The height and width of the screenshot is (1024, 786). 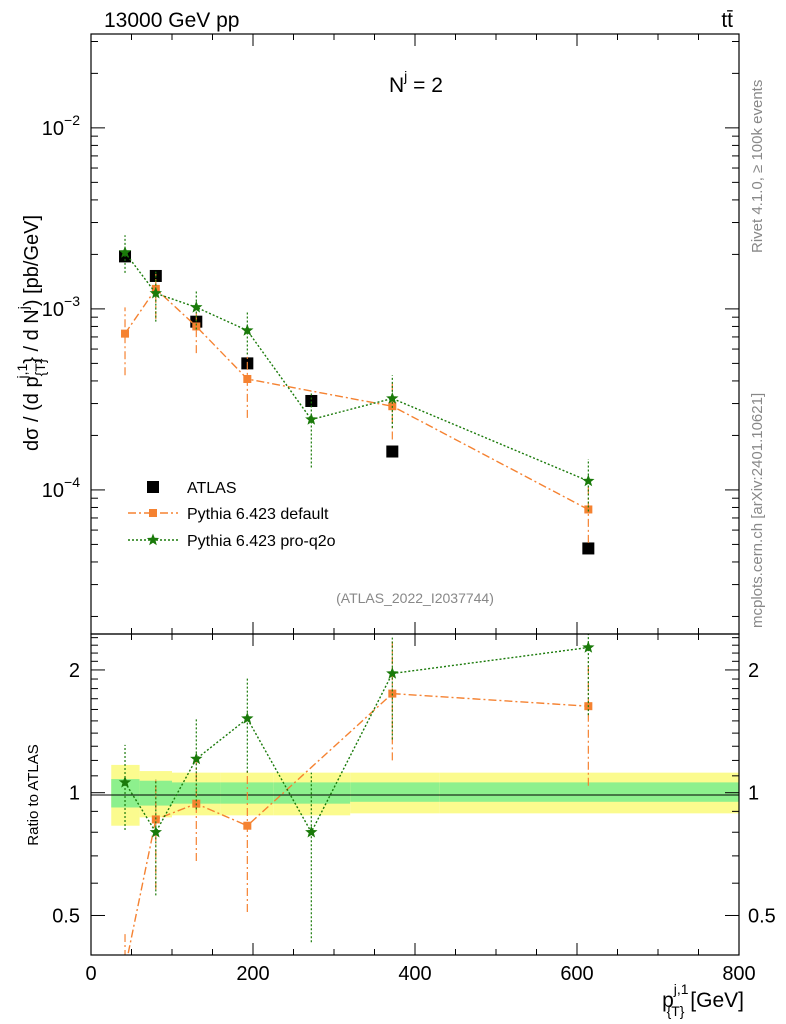 I want to click on jet-multiplicity-annotation: Nj = 2, so click(x=416, y=82).